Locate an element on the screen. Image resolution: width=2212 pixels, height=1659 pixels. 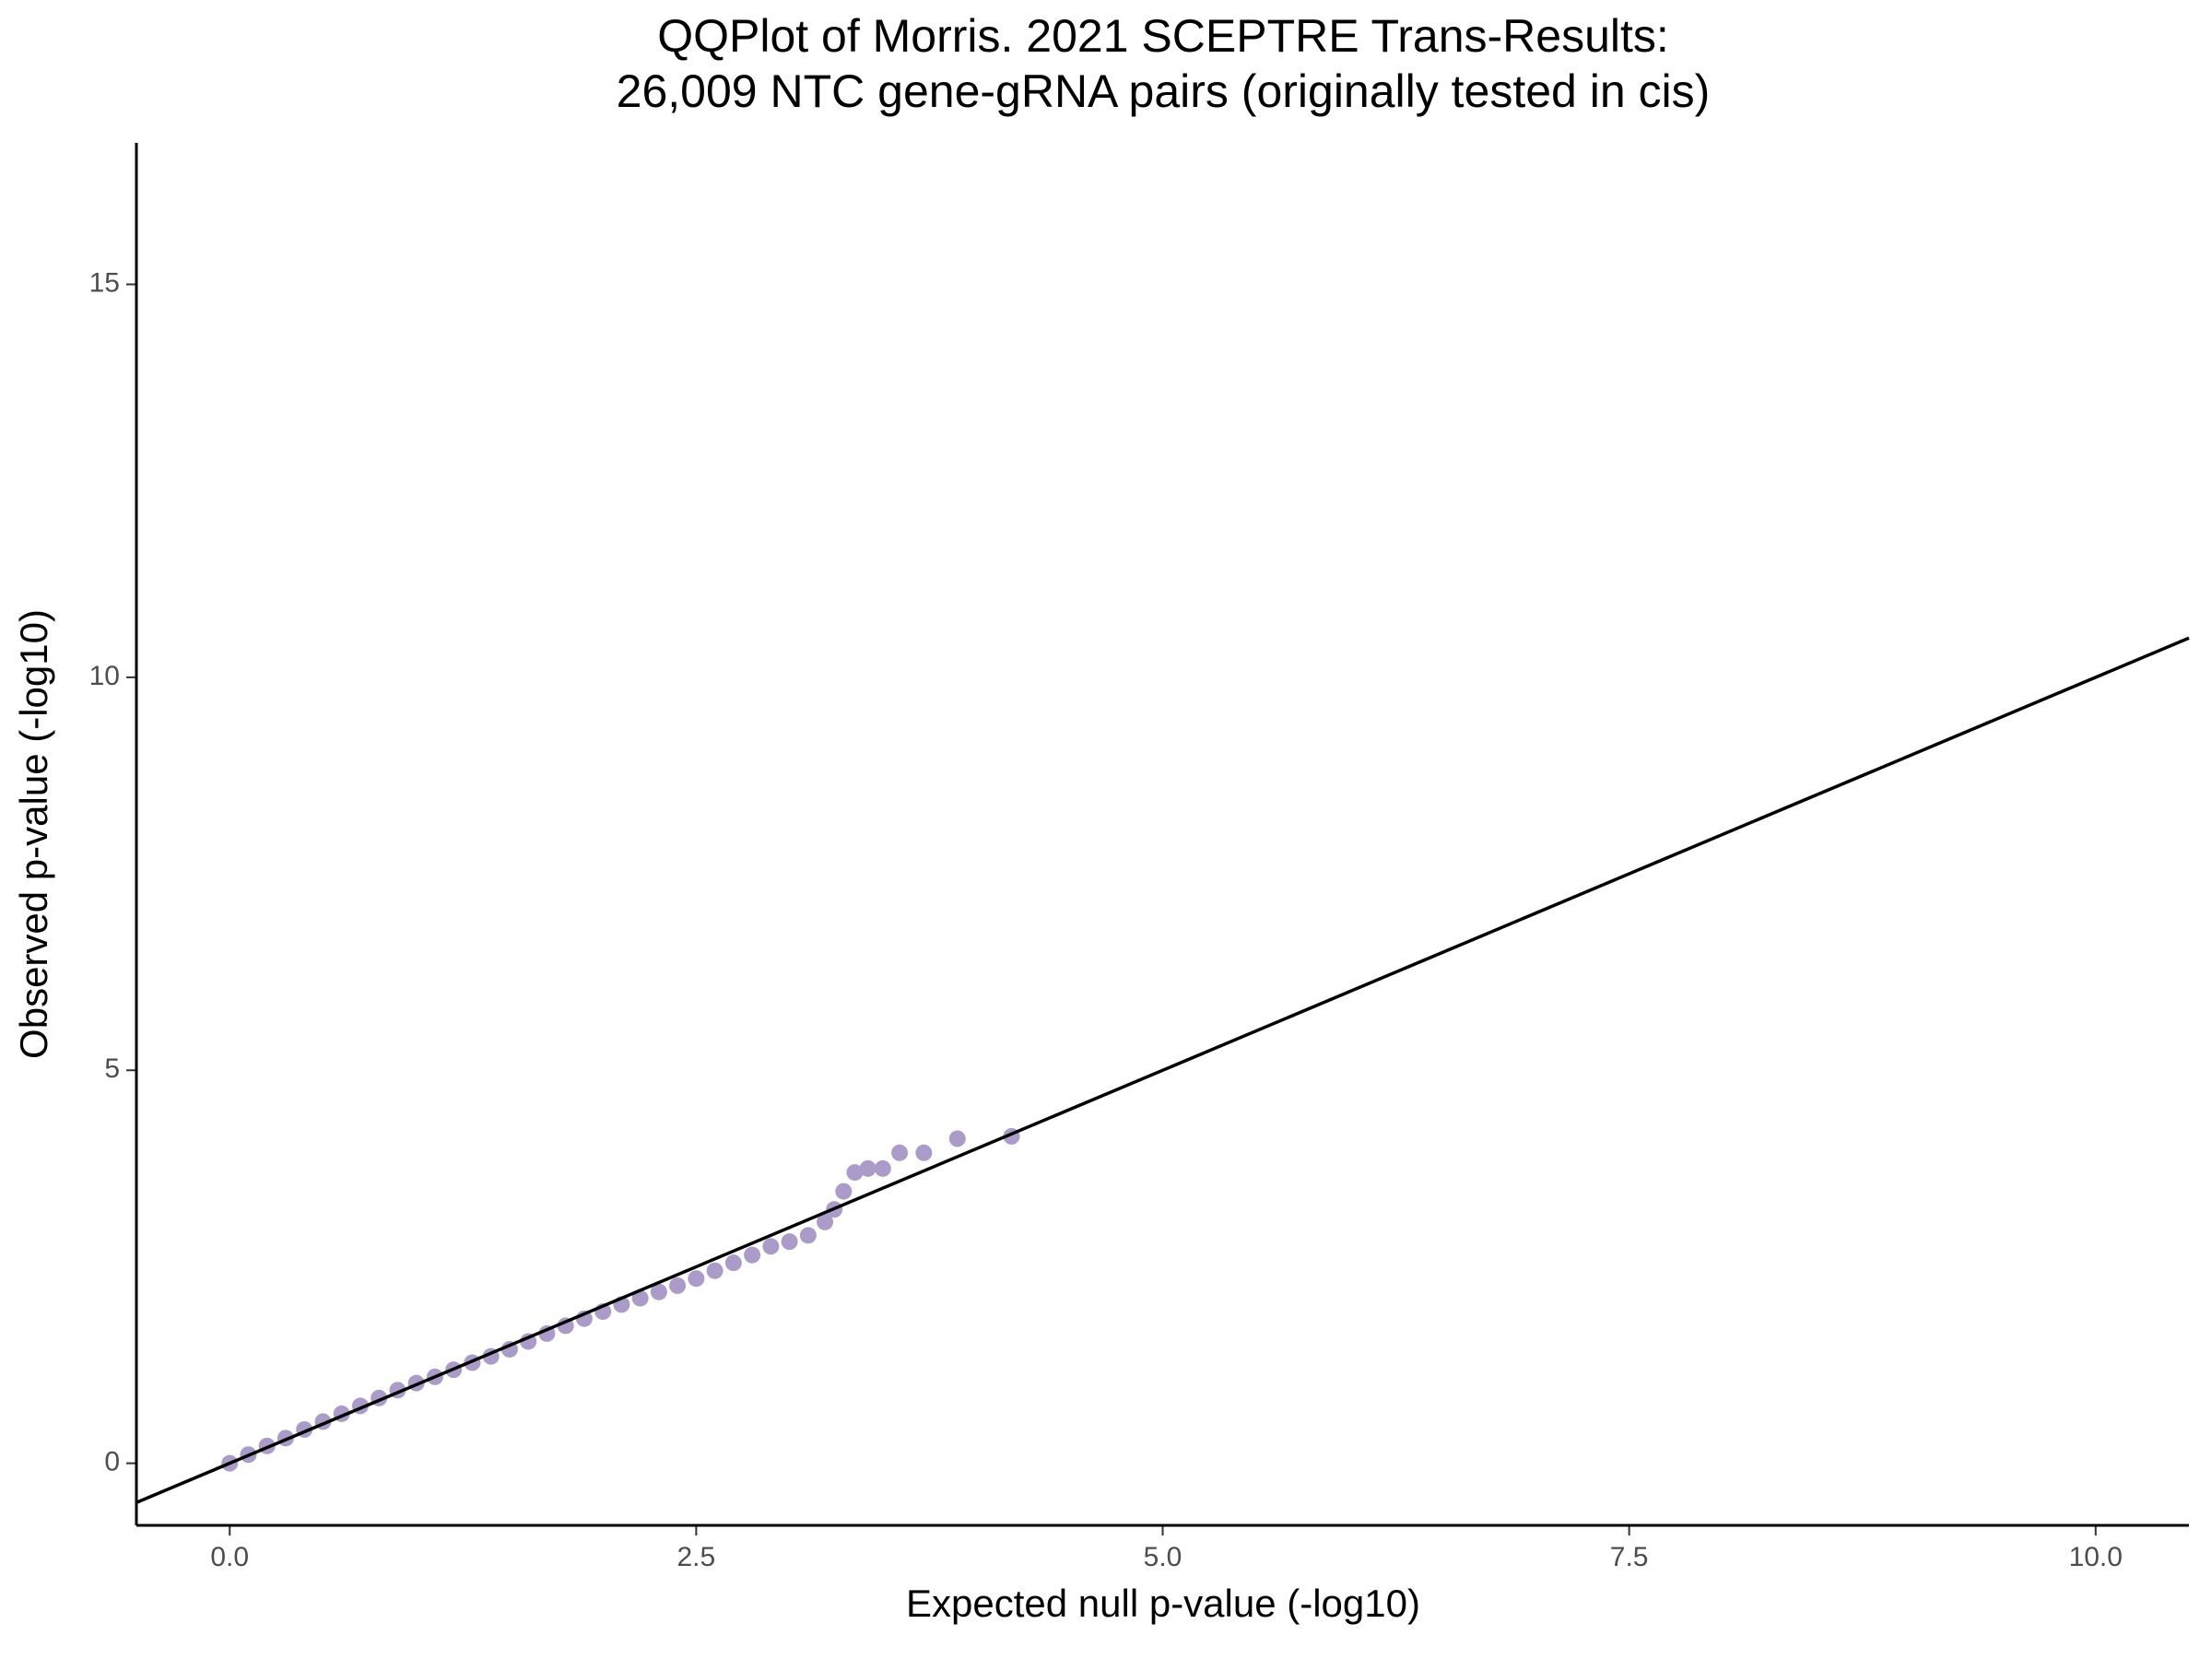
x-tick-label: 7.5 is located at coordinates (1629, 1557).